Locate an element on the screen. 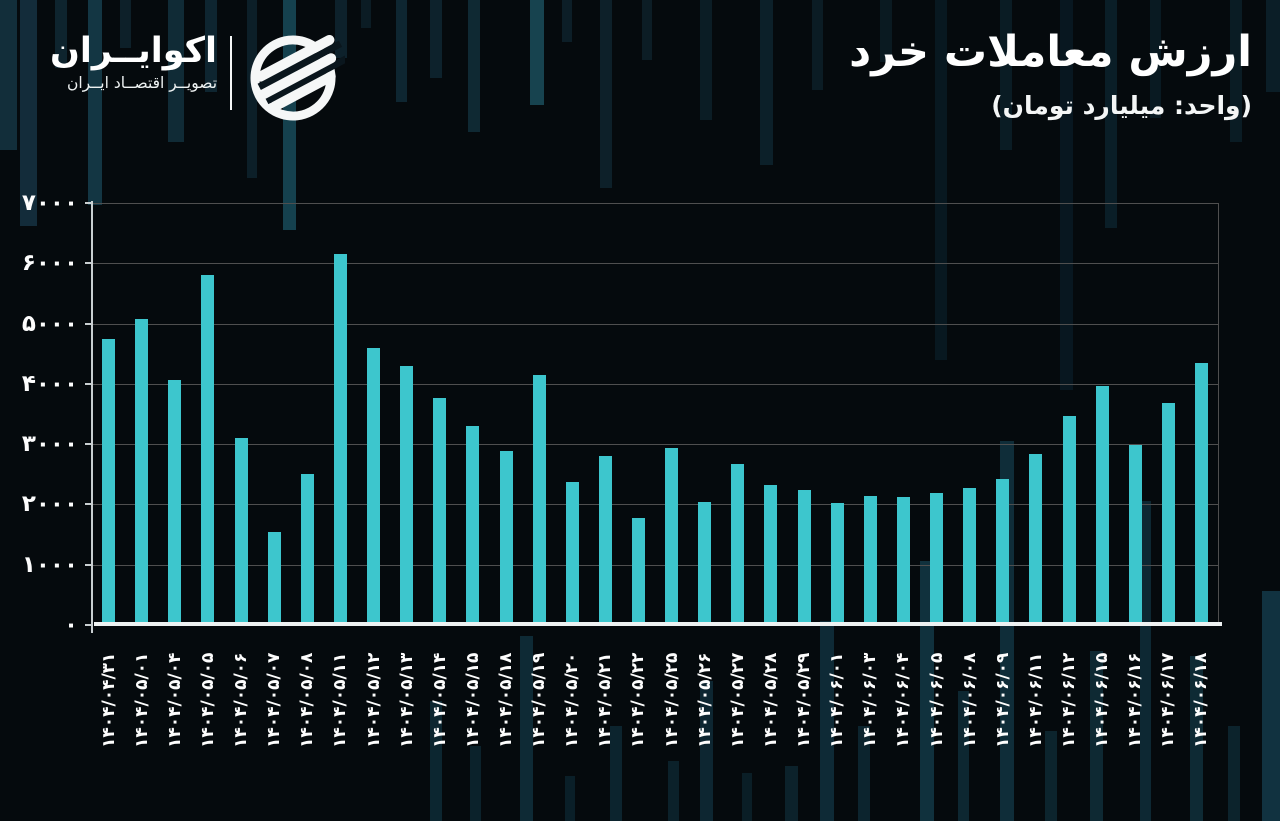  x-axis-tick-label-text: ۱۴۰۴/۰۶/۱۷ is located at coordinates (1168, 700).